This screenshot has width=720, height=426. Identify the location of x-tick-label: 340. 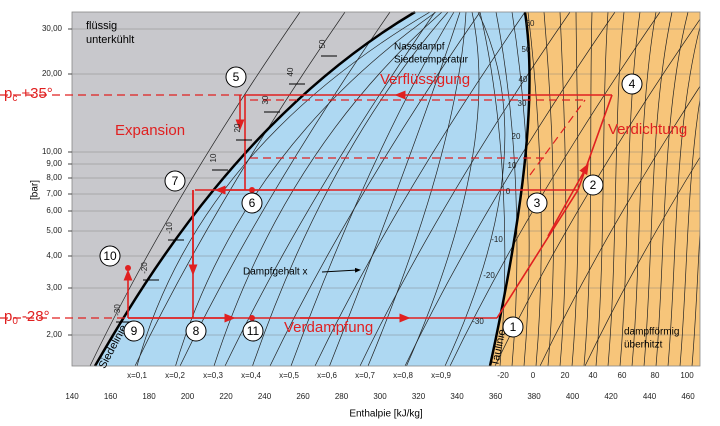
(457, 396).